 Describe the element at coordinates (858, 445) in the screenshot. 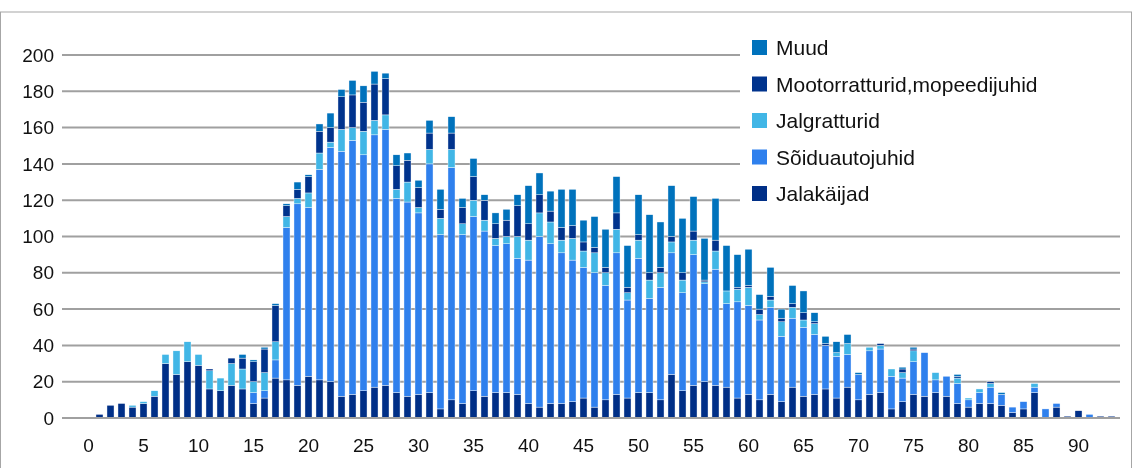

I see `x-tick-label: 70` at that location.